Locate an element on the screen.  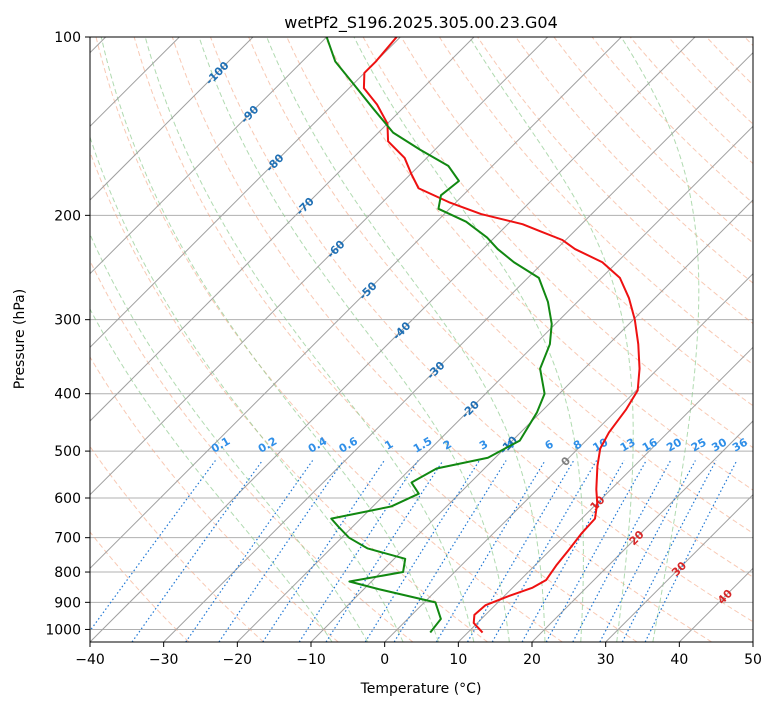
x-tick-label: −10 is located at coordinates (311, 660).